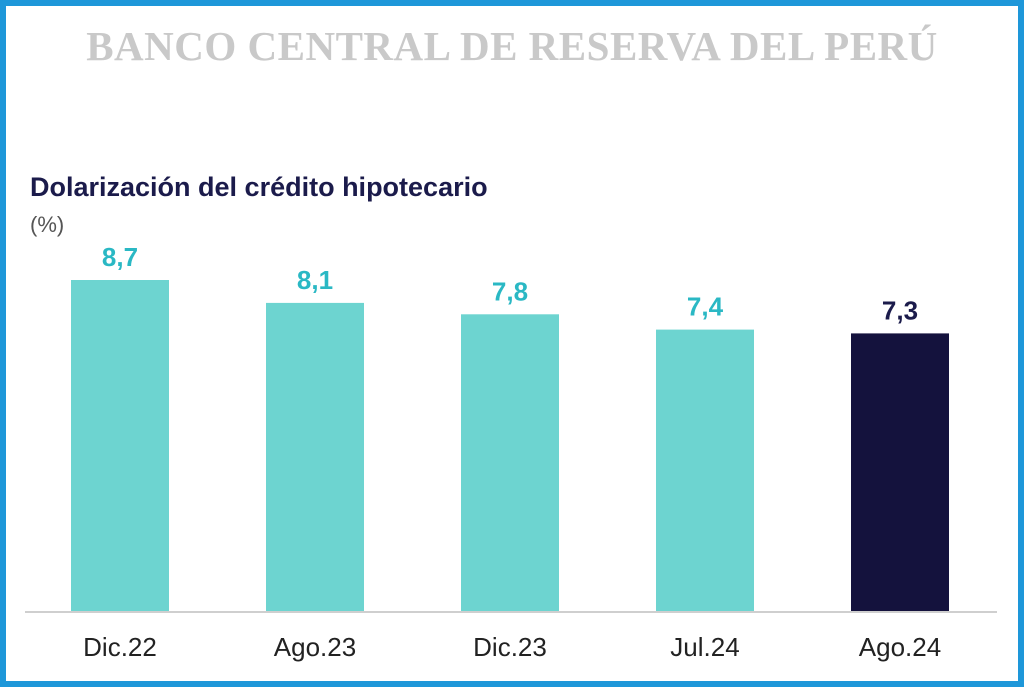 This screenshot has width=1024, height=687. I want to click on bar-value-label: 8,1, so click(315, 280).